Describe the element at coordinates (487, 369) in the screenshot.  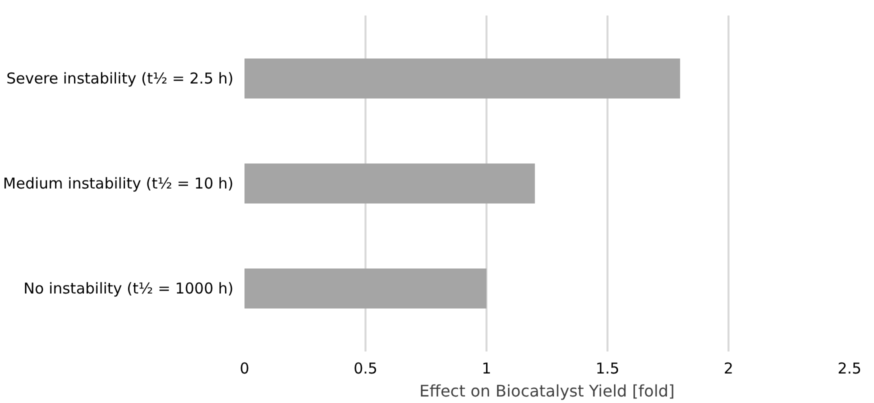
I see `x-tick-label: 1` at that location.